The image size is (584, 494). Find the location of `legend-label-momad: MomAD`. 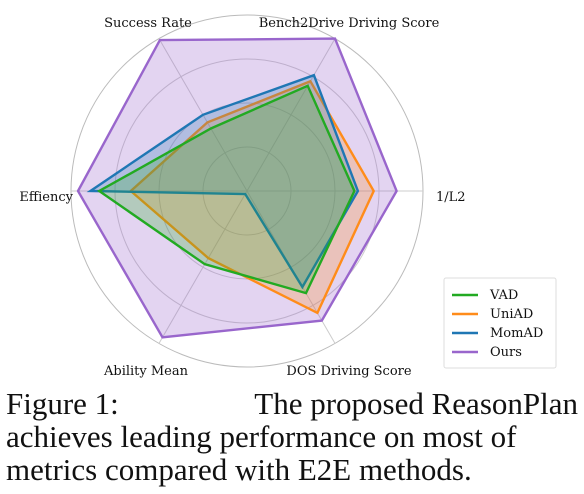

legend-label-momad: MomAD is located at coordinates (516, 333).